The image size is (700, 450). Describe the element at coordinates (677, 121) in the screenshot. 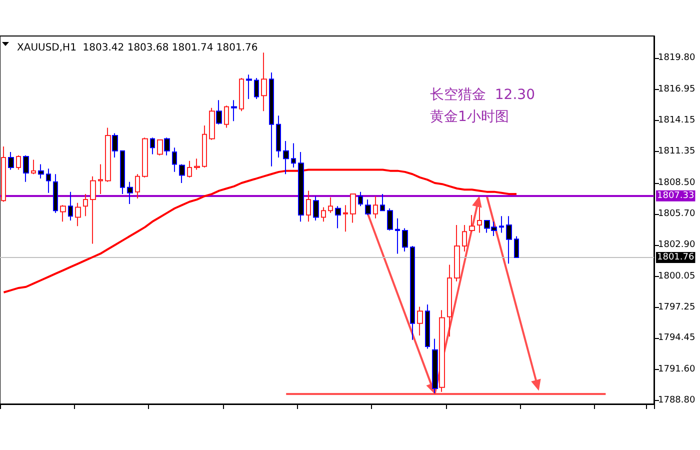

I see `y-tick-label: 1814.15` at that location.